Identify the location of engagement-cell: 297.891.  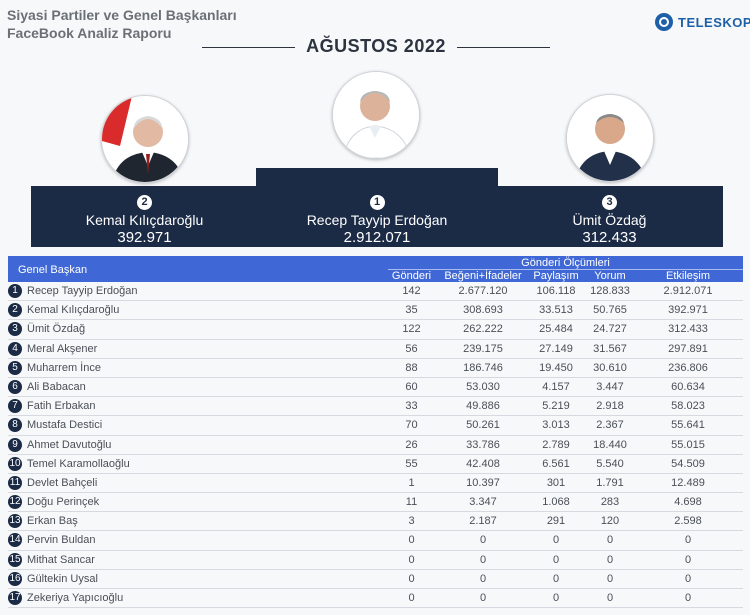
(688, 348).